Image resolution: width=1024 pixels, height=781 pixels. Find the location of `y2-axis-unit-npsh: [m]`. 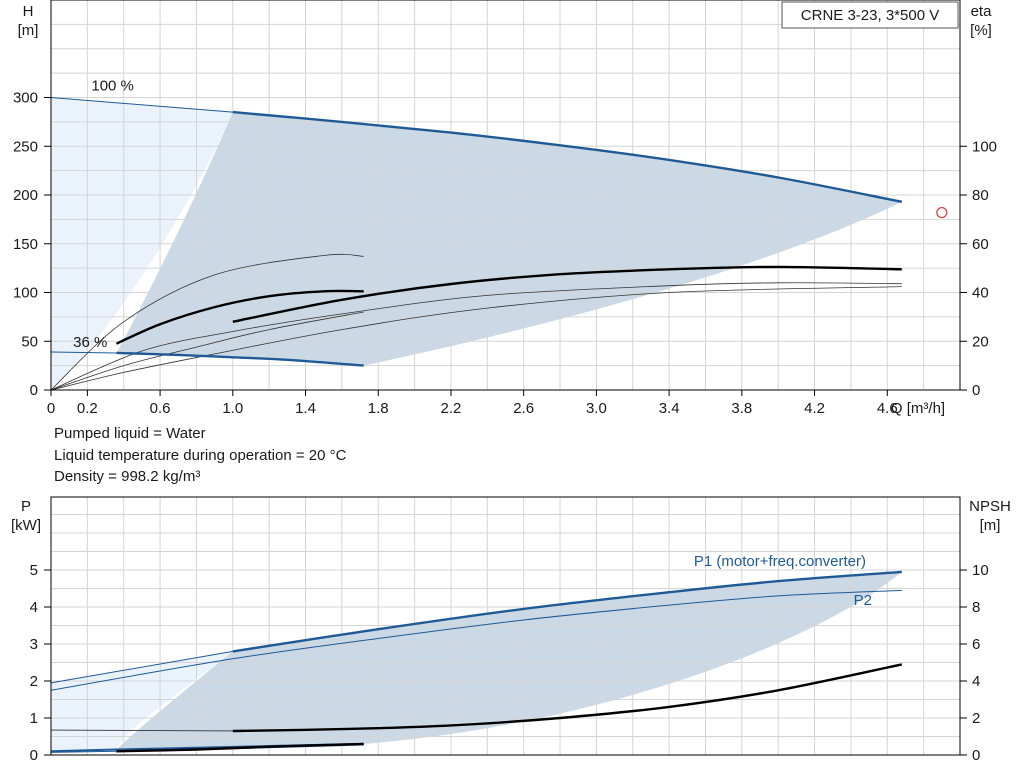

y2-axis-unit-npsh: [m] is located at coordinates (990, 525).